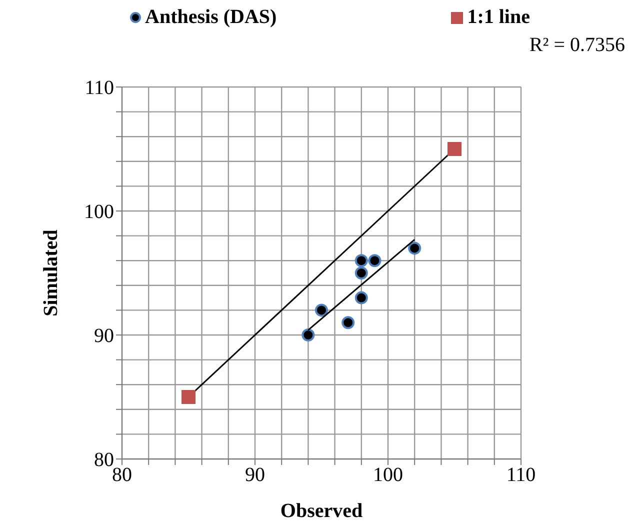 This screenshot has width=641, height=529. What do you see at coordinates (51, 273) in the screenshot?
I see `y-axis-title: Simulated` at bounding box center [51, 273].